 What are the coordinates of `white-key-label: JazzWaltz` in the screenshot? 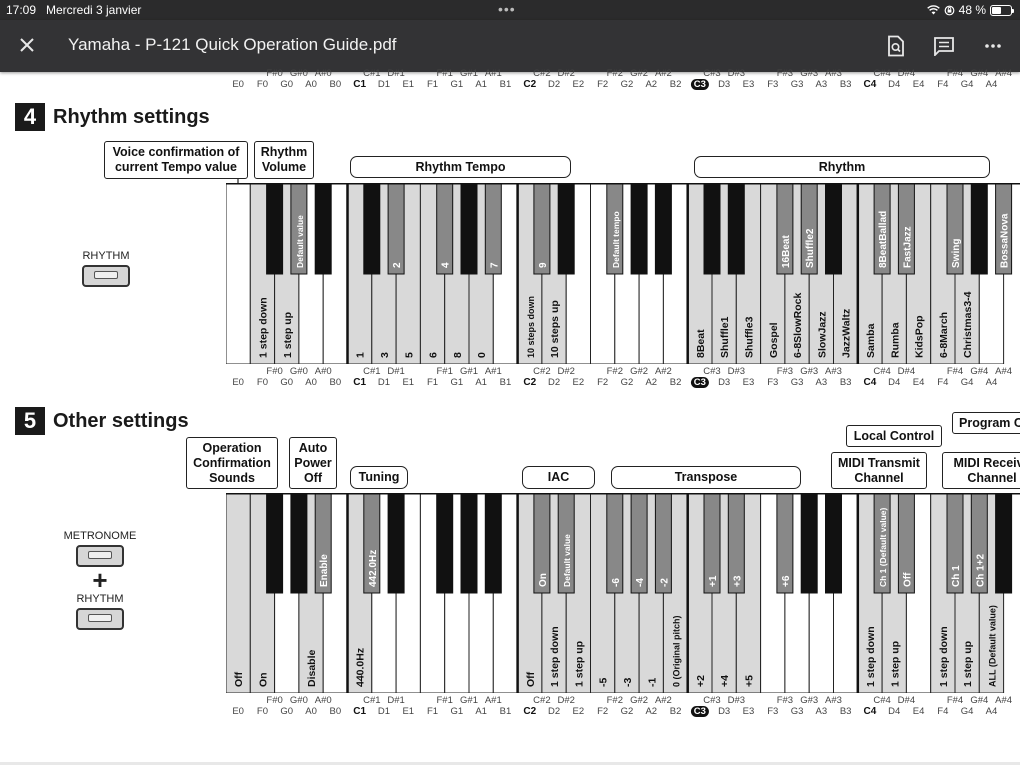 It's located at (847, 333).